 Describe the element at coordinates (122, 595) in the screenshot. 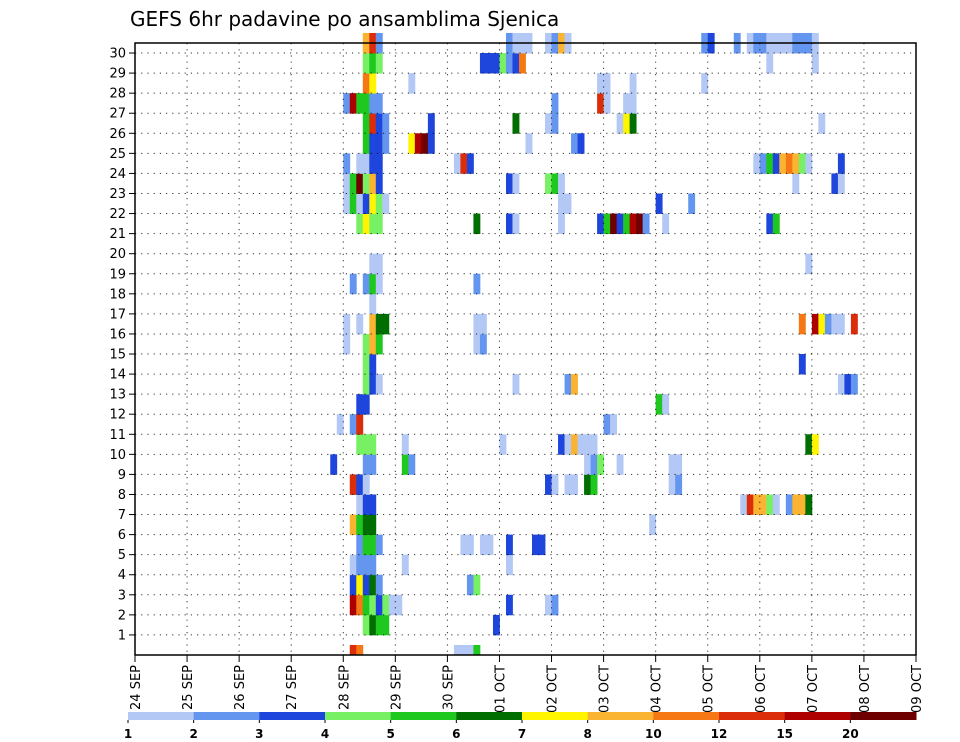

I see `y-tick-label: 3` at that location.